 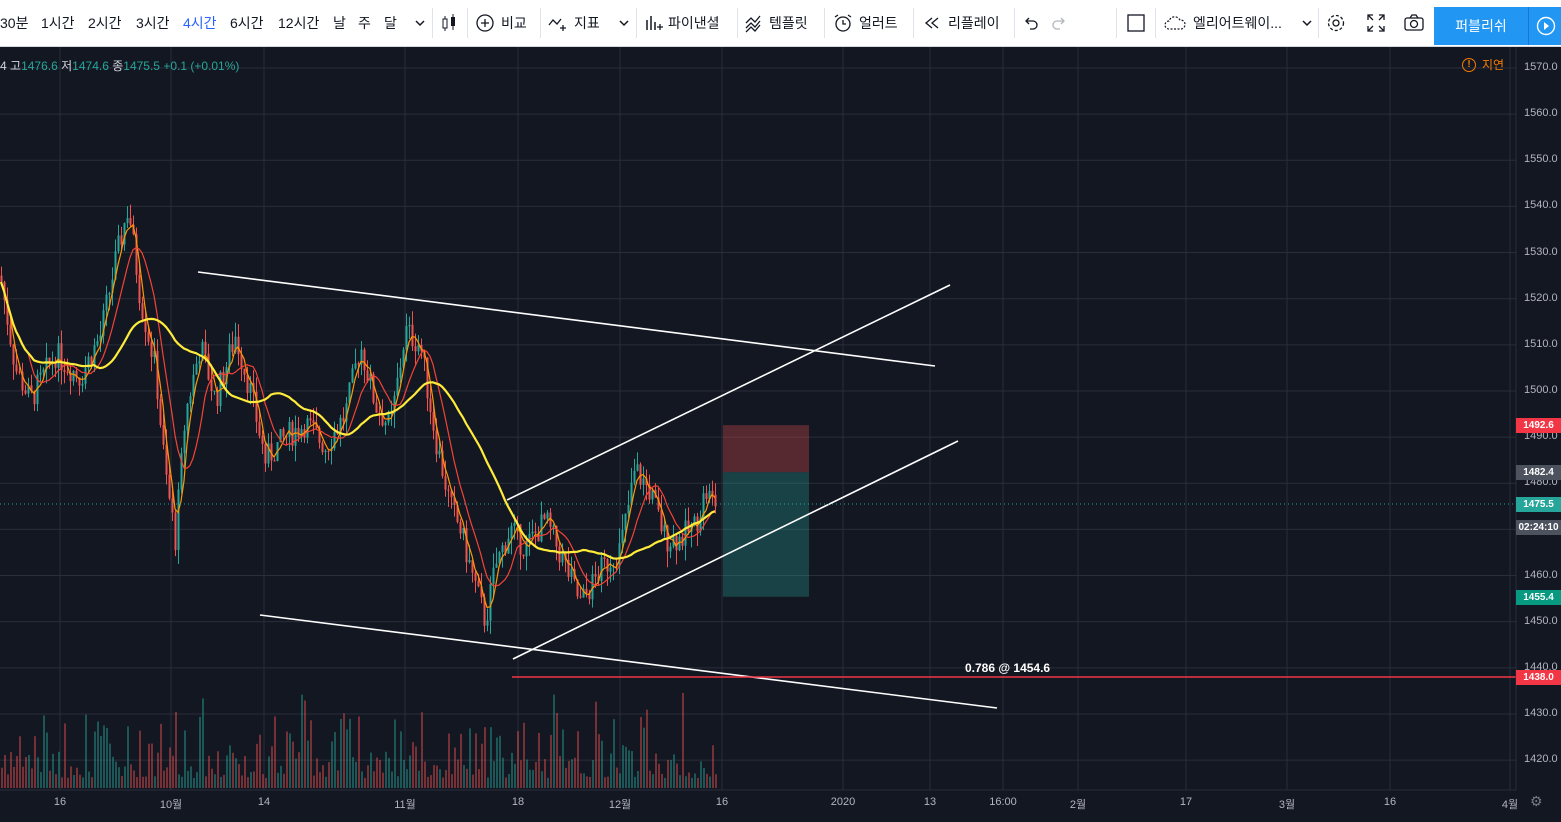 I want to click on price-tick: 1520.0, so click(x=1541, y=297).